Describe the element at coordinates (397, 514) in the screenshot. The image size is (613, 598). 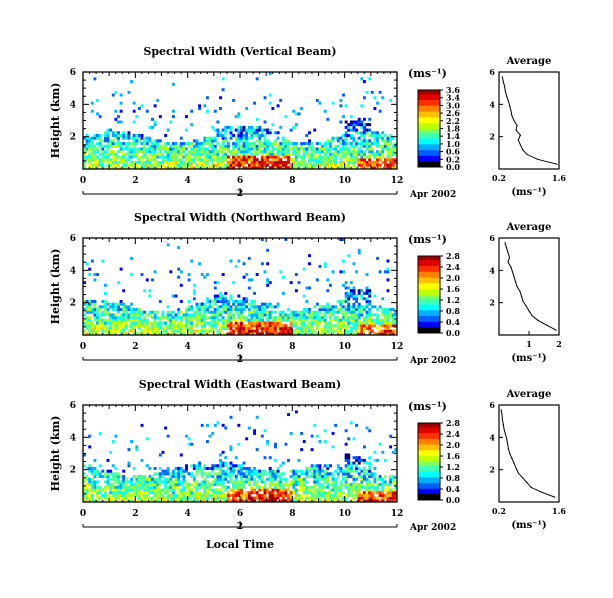
I see `x-tick-label: 12` at that location.